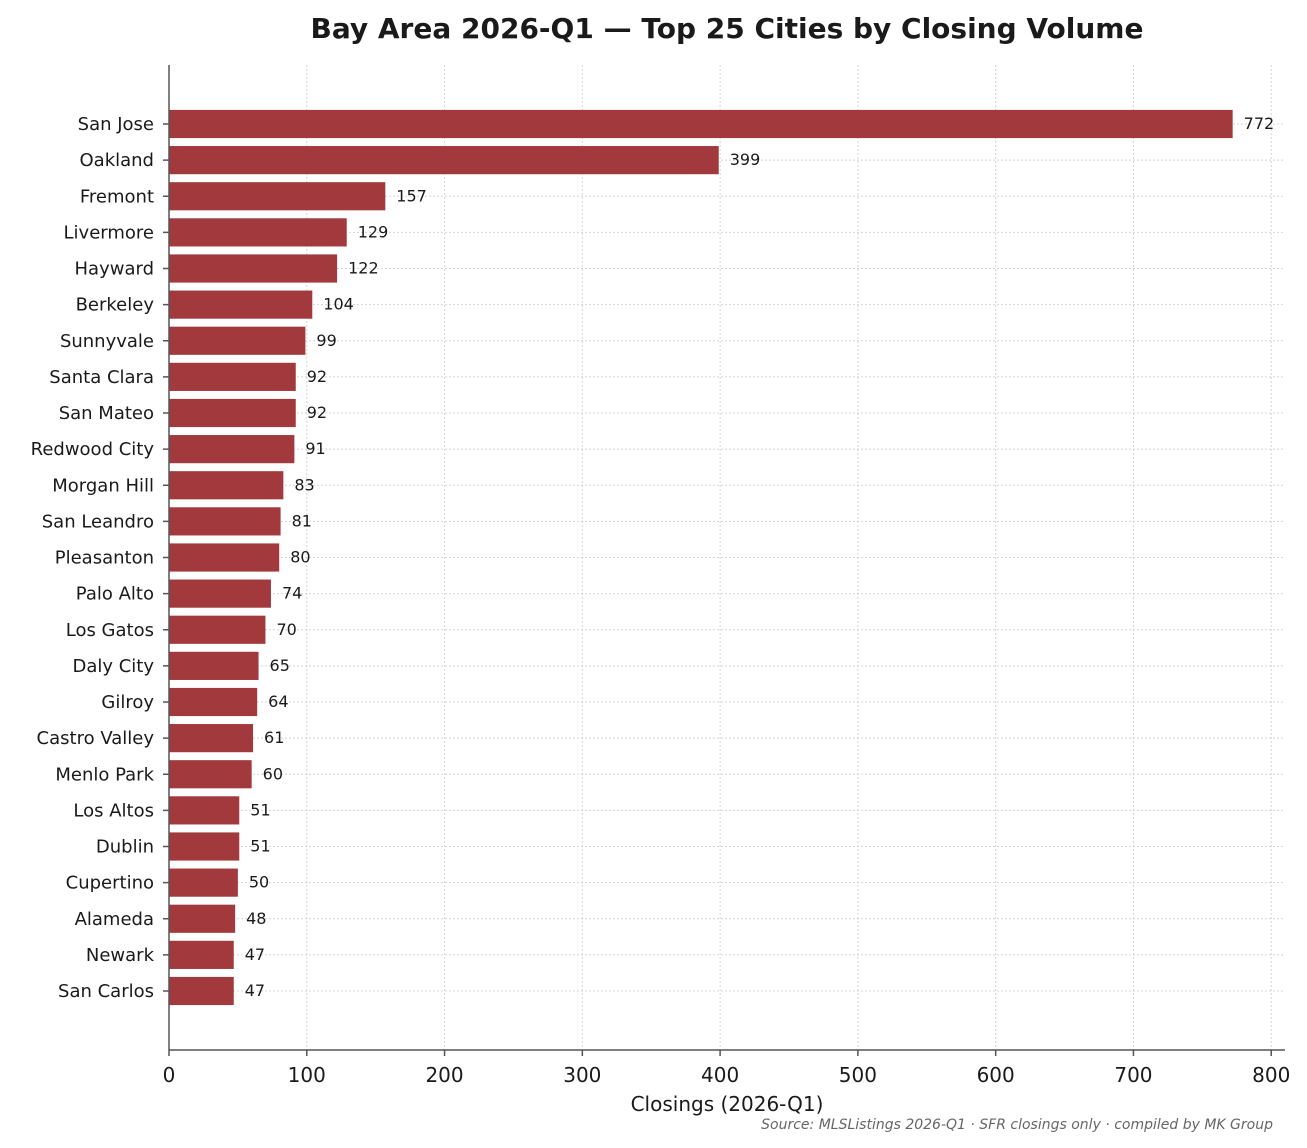 Image resolution: width=1307 pixels, height=1148 pixels. Describe the element at coordinates (116, 124) in the screenshot. I see `category-label: San Jose` at that location.